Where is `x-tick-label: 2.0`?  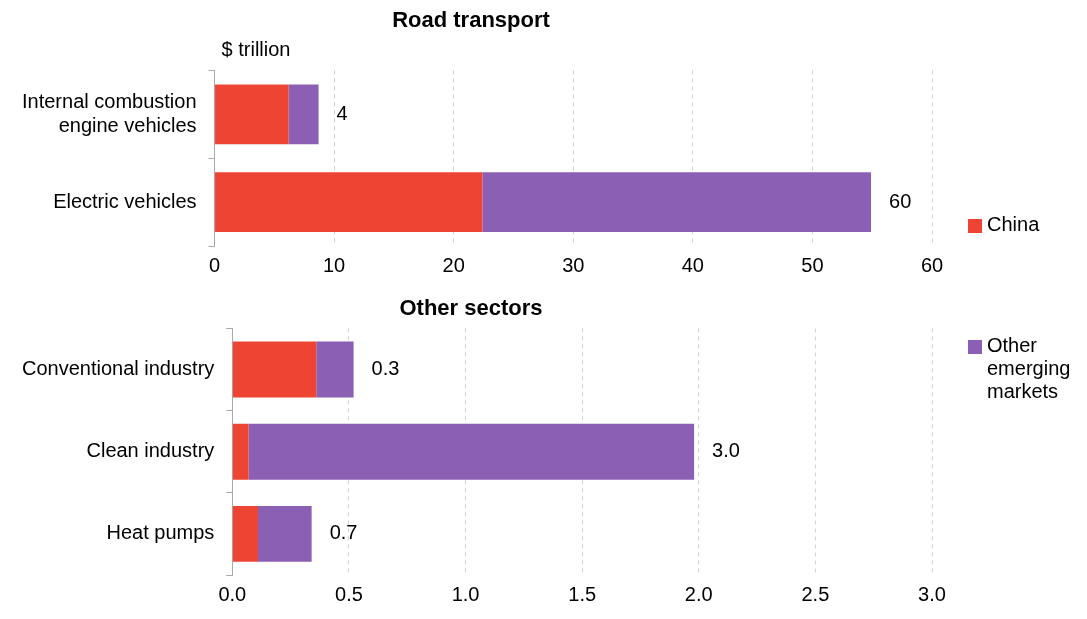
x-tick-label: 2.0 is located at coordinates (698, 593).